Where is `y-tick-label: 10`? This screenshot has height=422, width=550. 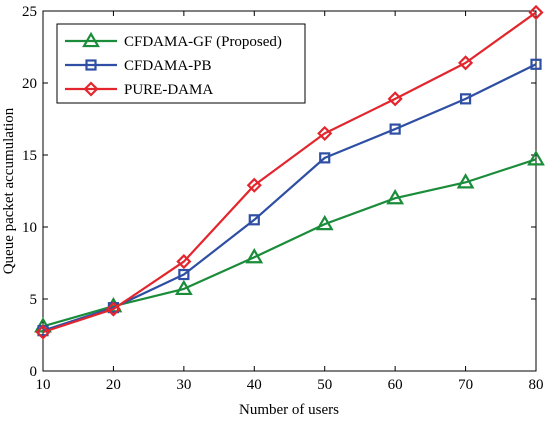
y-tick-label: 10 is located at coordinates (29, 228).